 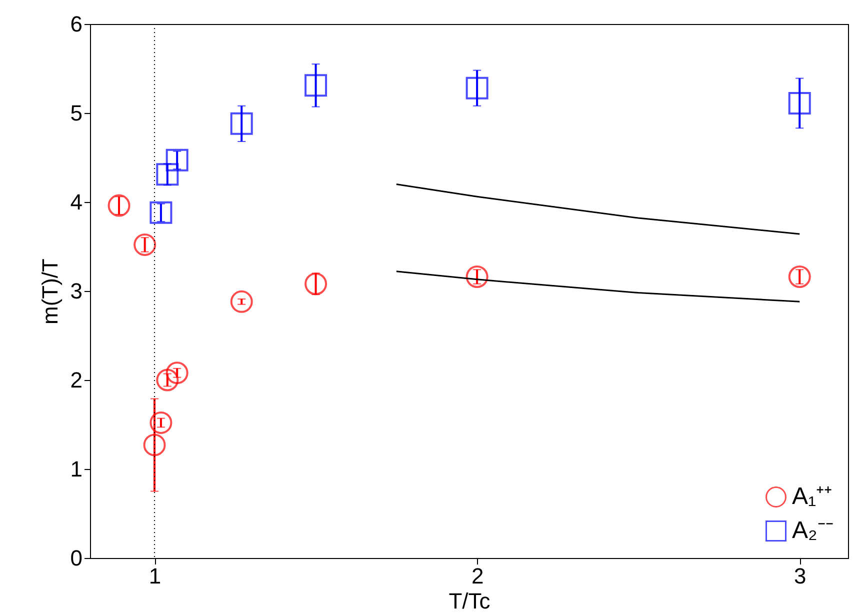 What do you see at coordinates (155, 576) in the screenshot?
I see `x-tick-label: 1` at bounding box center [155, 576].